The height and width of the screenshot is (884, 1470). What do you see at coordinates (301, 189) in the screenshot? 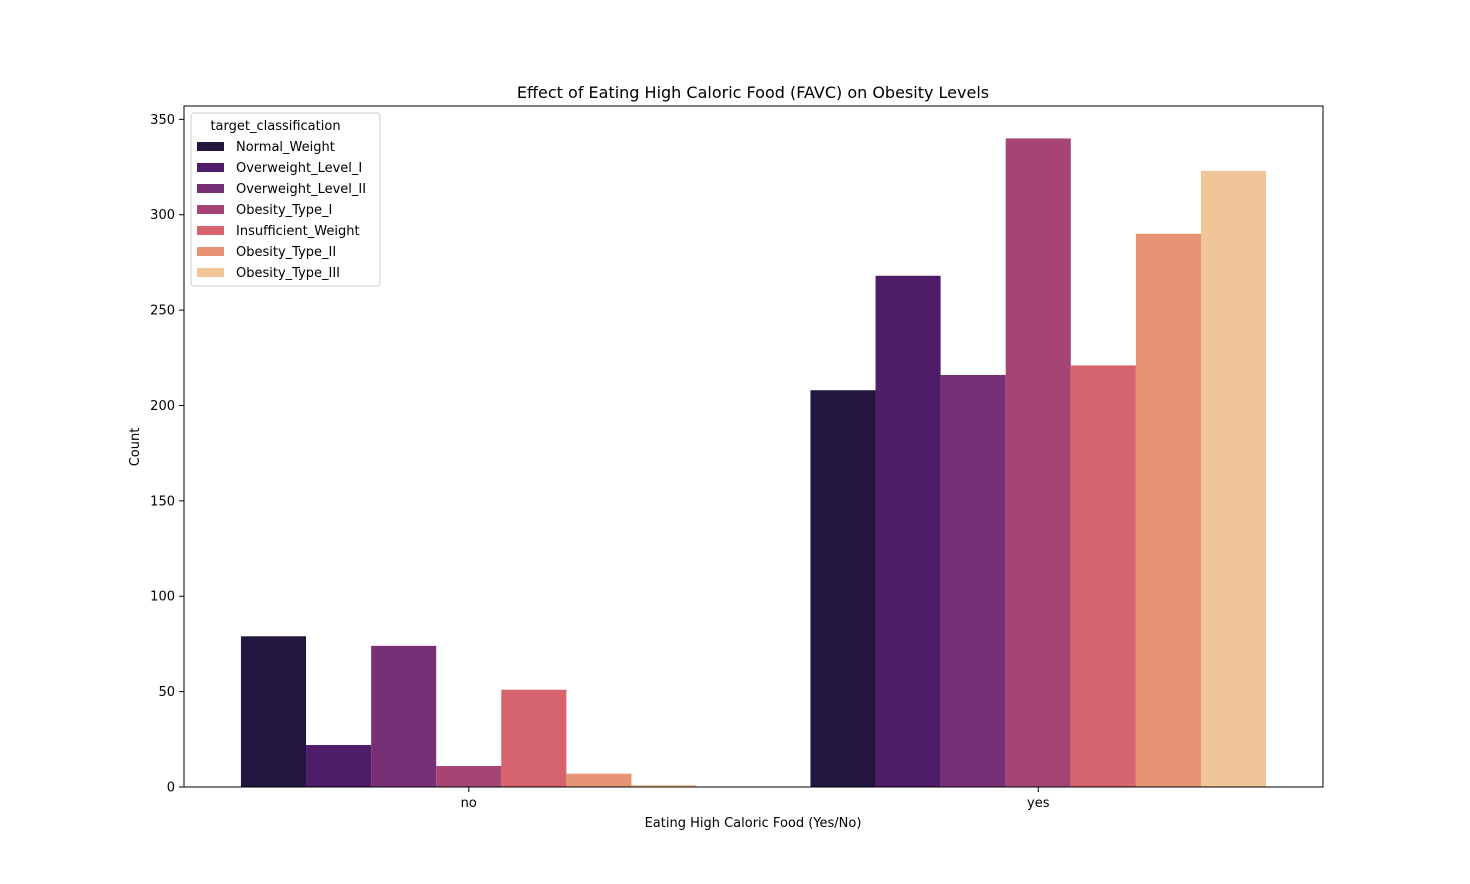
I see `legend-label-Overweight_Level_II: Overweight_Level_II` at bounding box center [301, 189].